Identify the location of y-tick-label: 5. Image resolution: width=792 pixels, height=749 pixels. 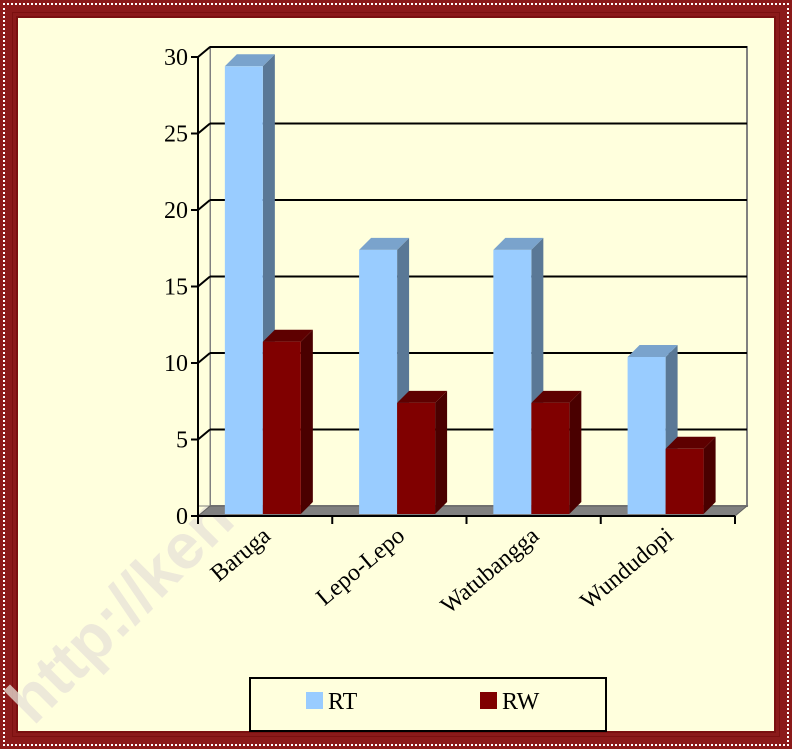
(182, 441).